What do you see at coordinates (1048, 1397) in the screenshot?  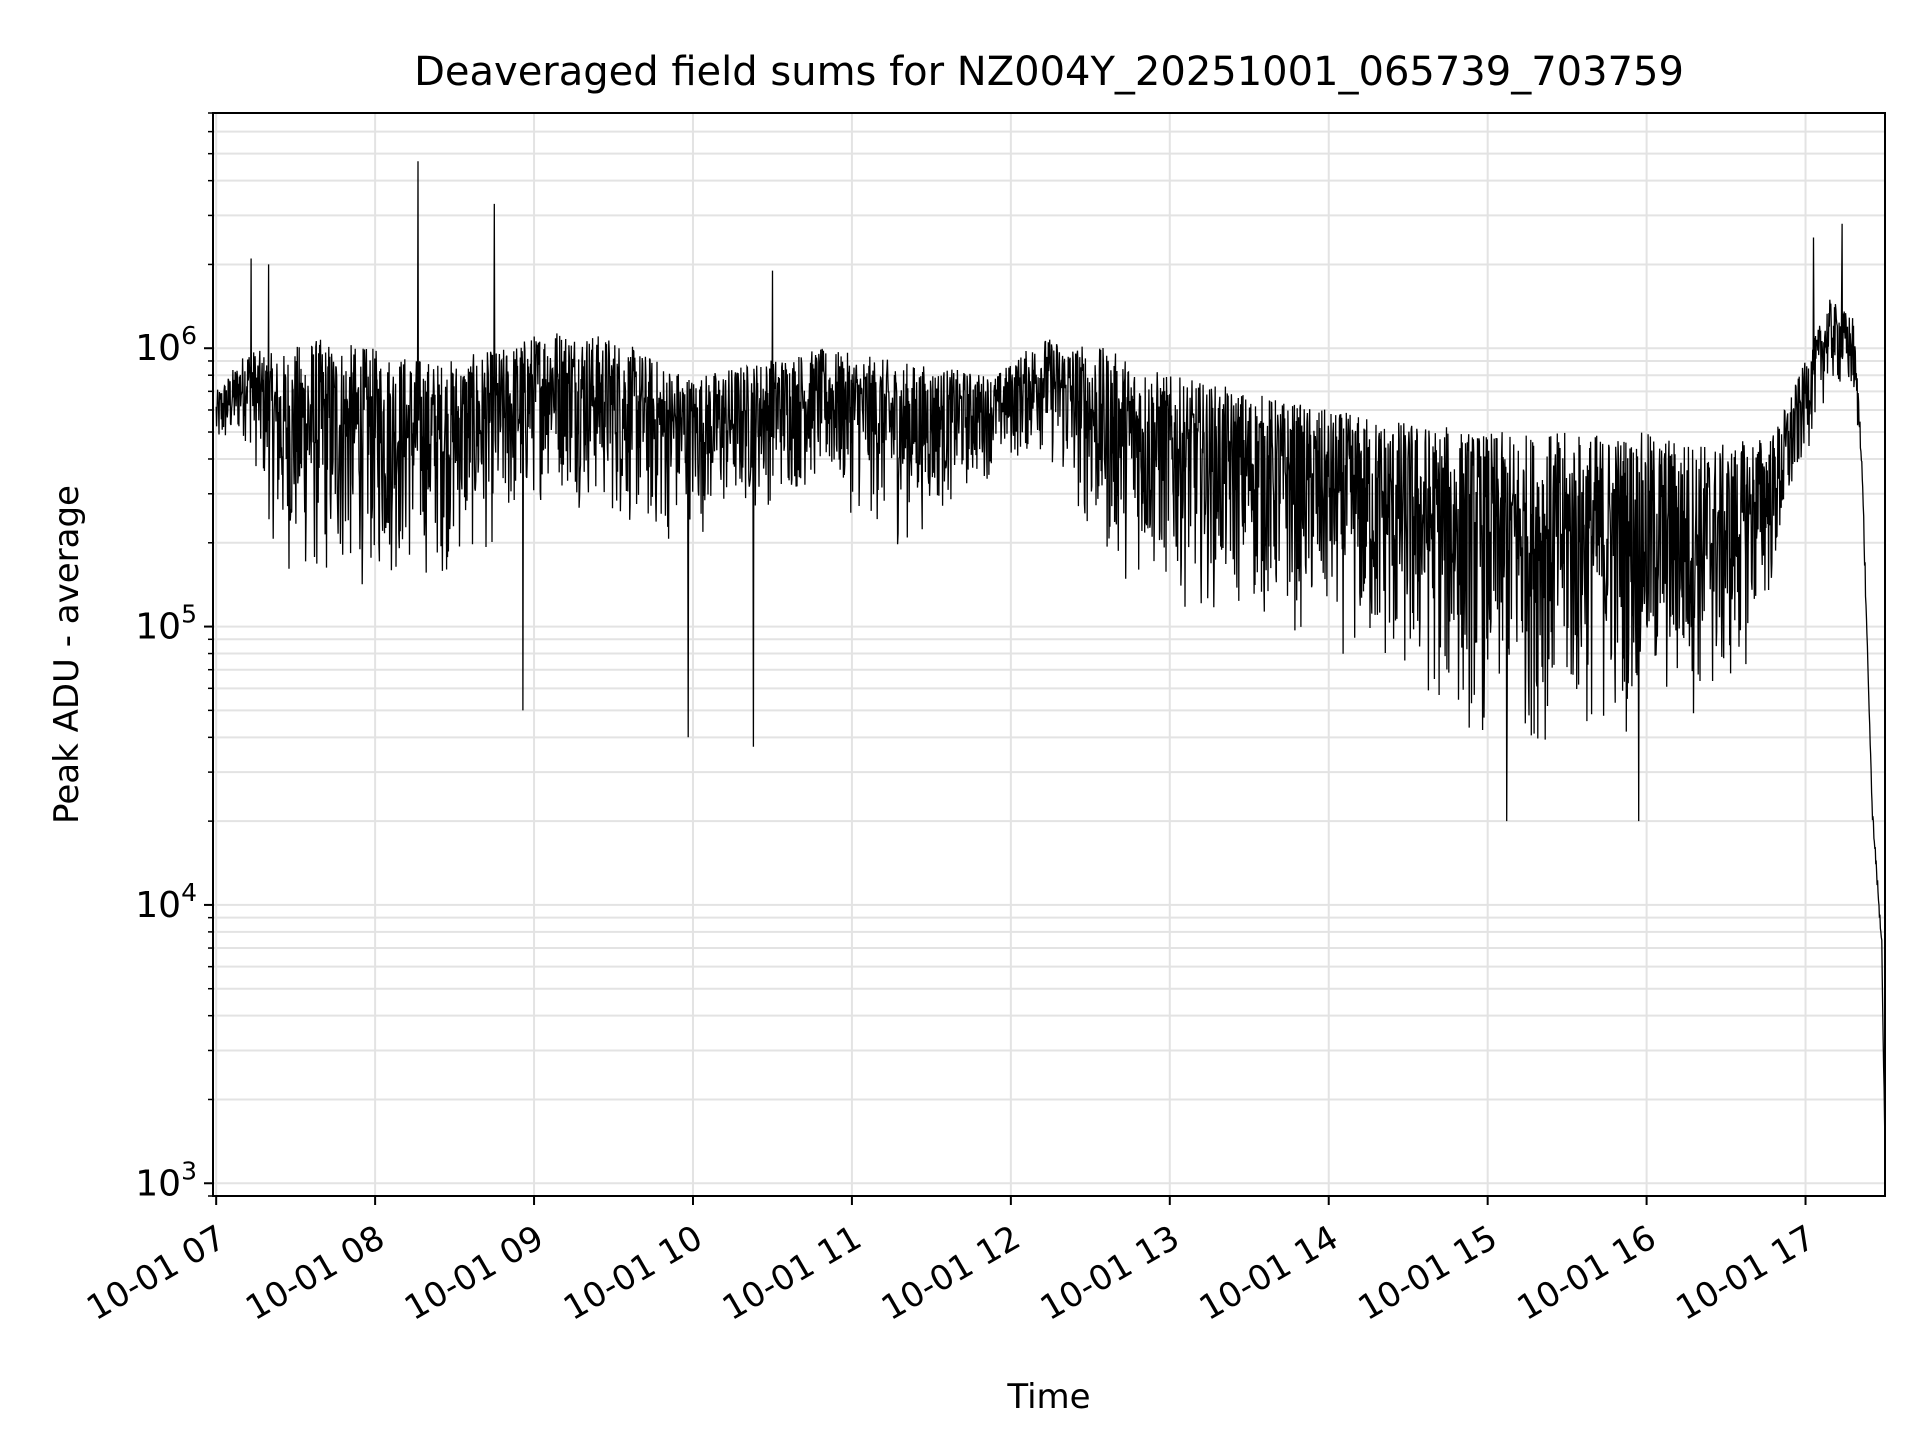 I see `x-axis-label: Time` at bounding box center [1048, 1397].